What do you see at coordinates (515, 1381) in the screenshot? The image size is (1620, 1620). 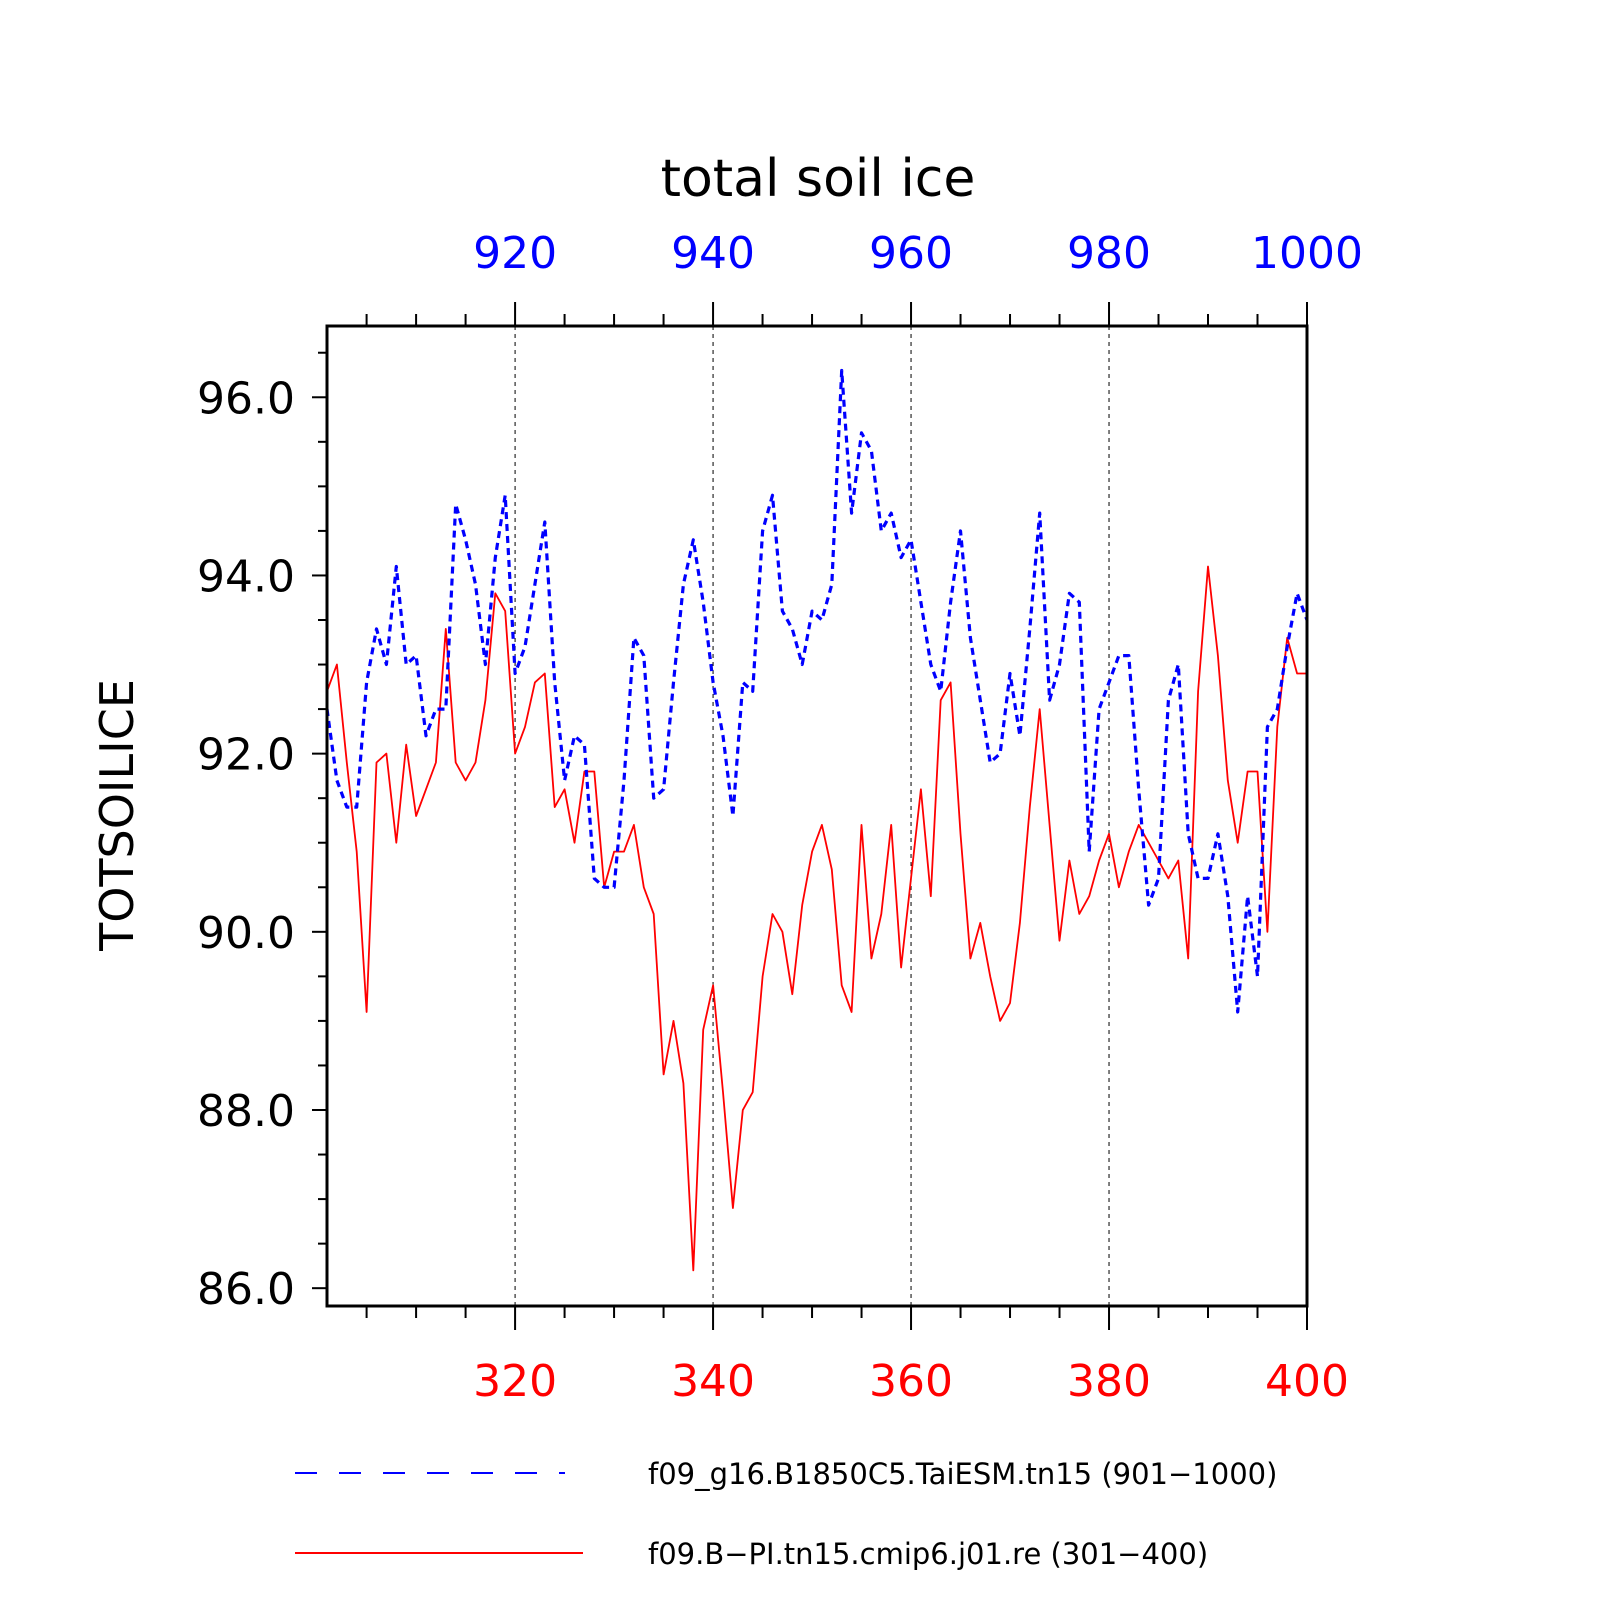 I see `bottom-tick-label: 320` at bounding box center [515, 1381].